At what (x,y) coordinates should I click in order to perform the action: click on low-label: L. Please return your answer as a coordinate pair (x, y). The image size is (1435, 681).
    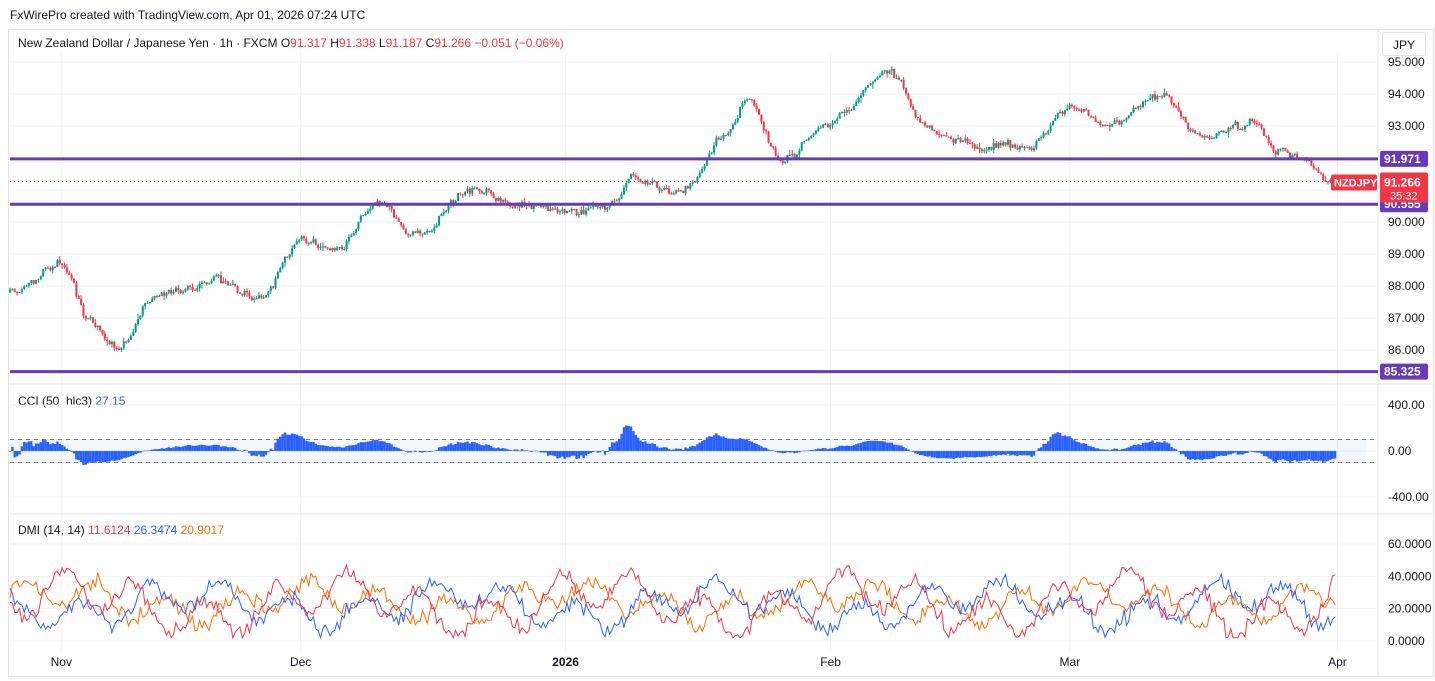
    Looking at the image, I should click on (382, 43).